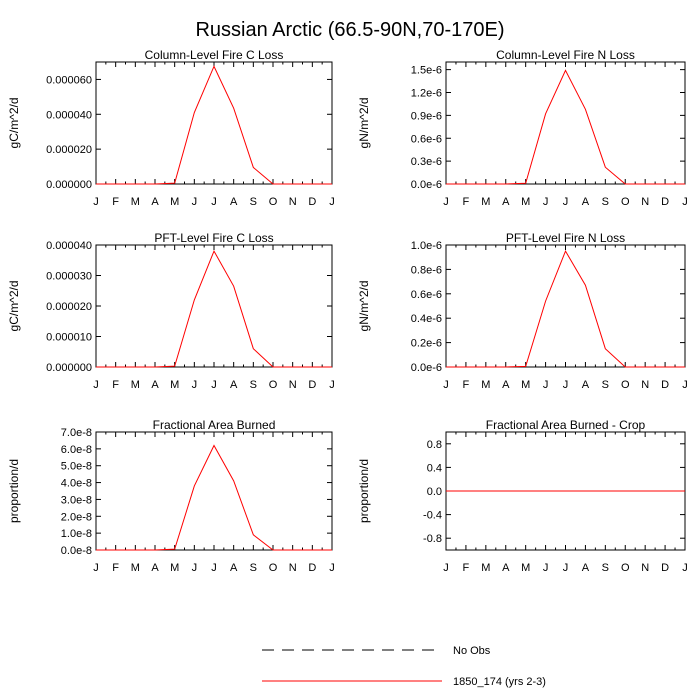  Describe the element at coordinates (426, 139) in the screenshot. I see `y-tick-label: 0.6e-6` at that location.